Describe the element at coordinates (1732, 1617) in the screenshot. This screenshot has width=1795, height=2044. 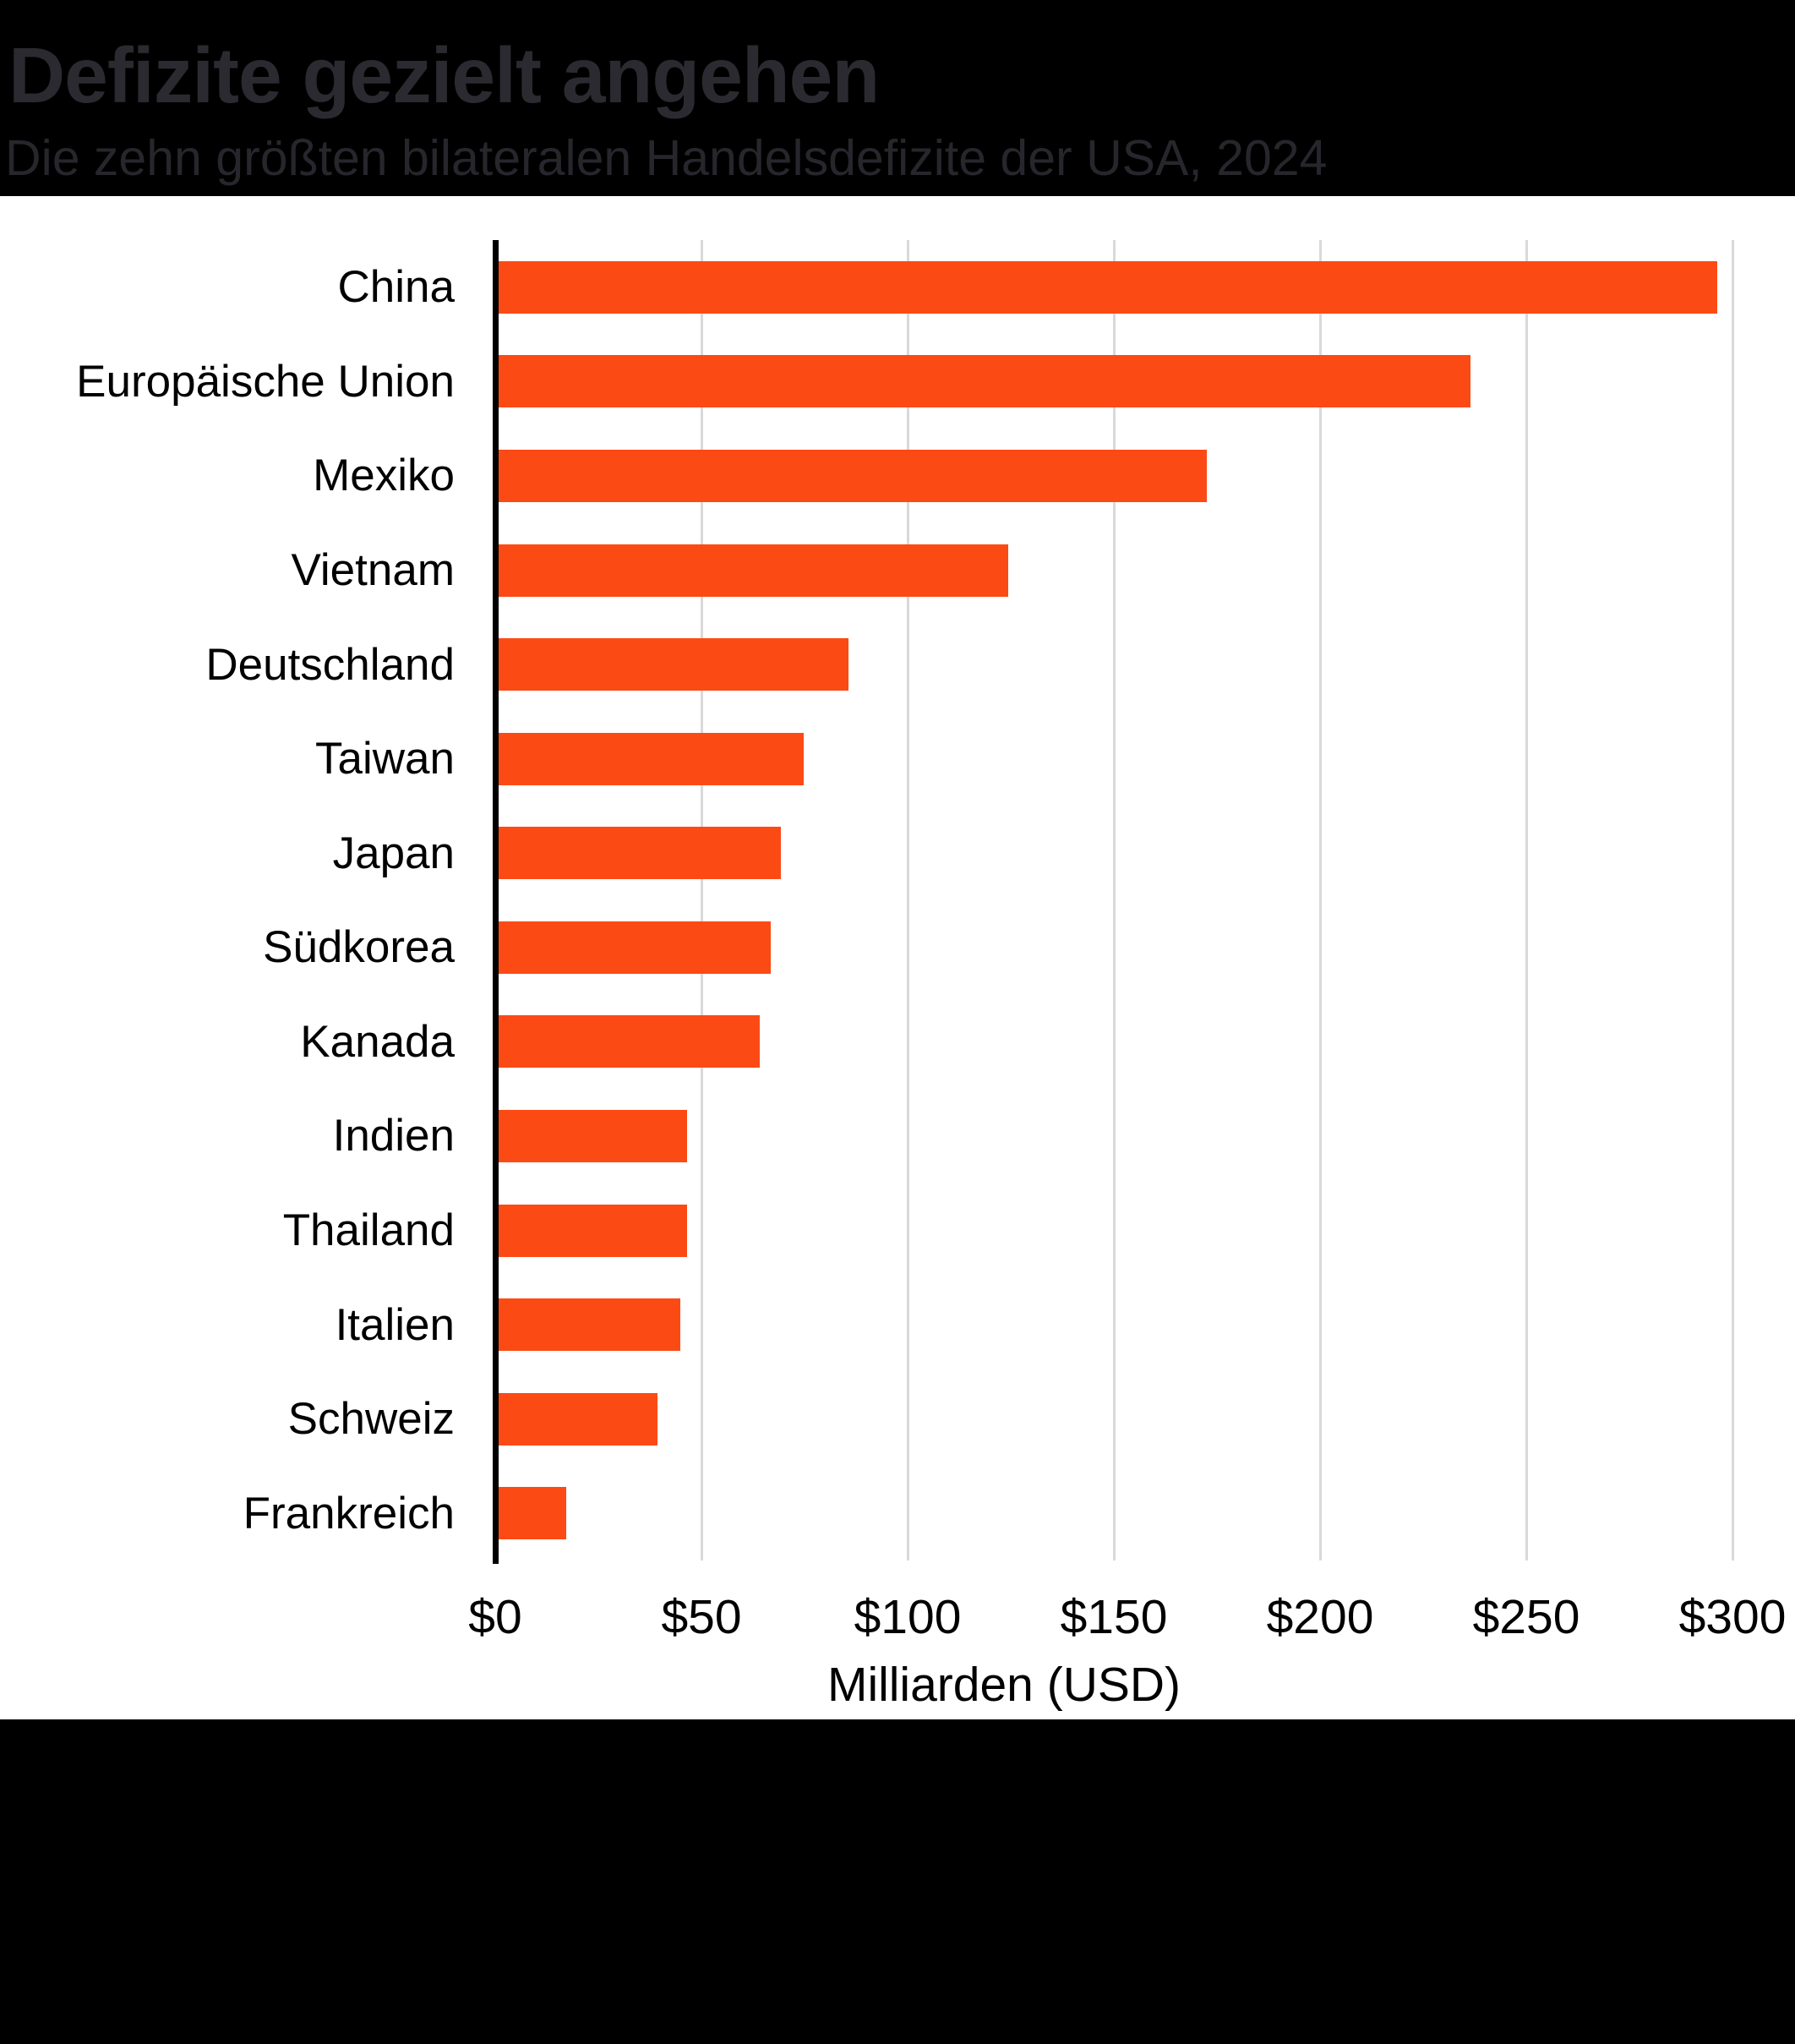
I see `x-tick-label: $300` at that location.